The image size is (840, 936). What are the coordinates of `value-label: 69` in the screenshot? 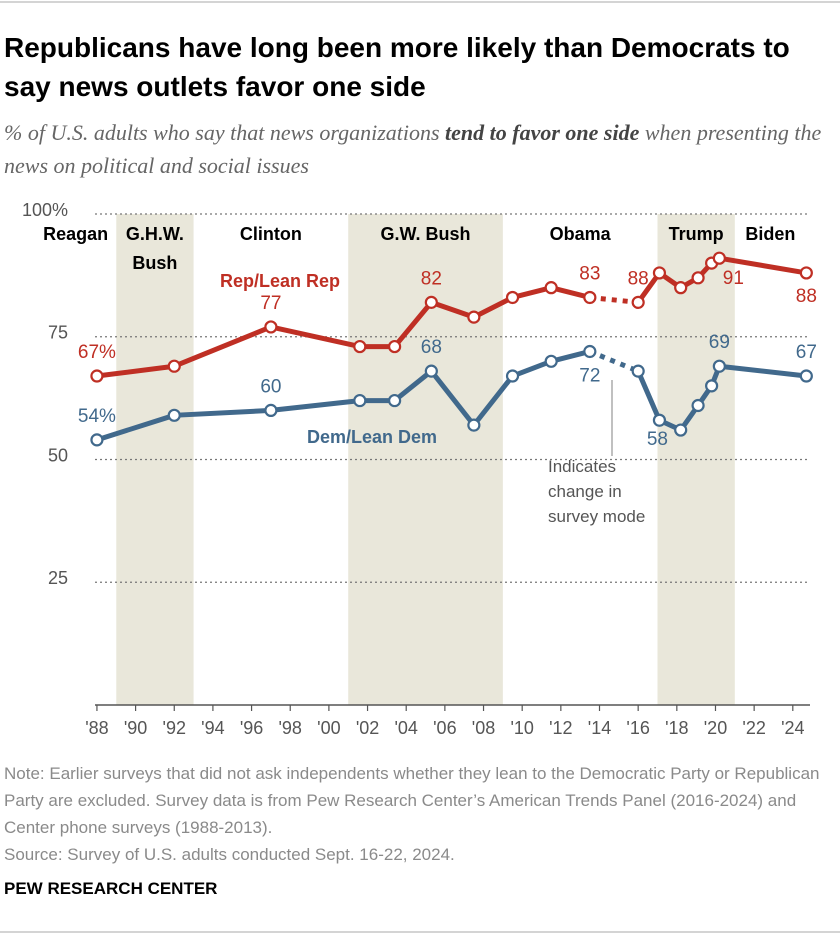 It's located at (719, 342).